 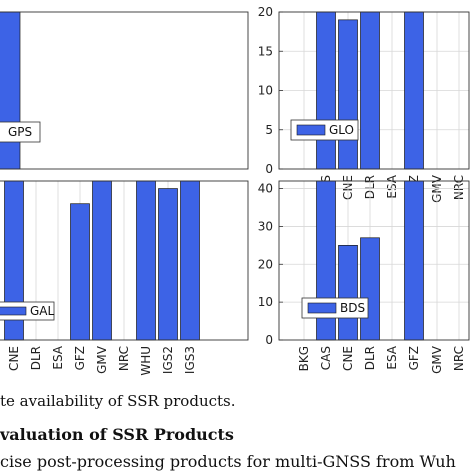 I want to click on x-tick-label: BKG, so click(x=304, y=358).